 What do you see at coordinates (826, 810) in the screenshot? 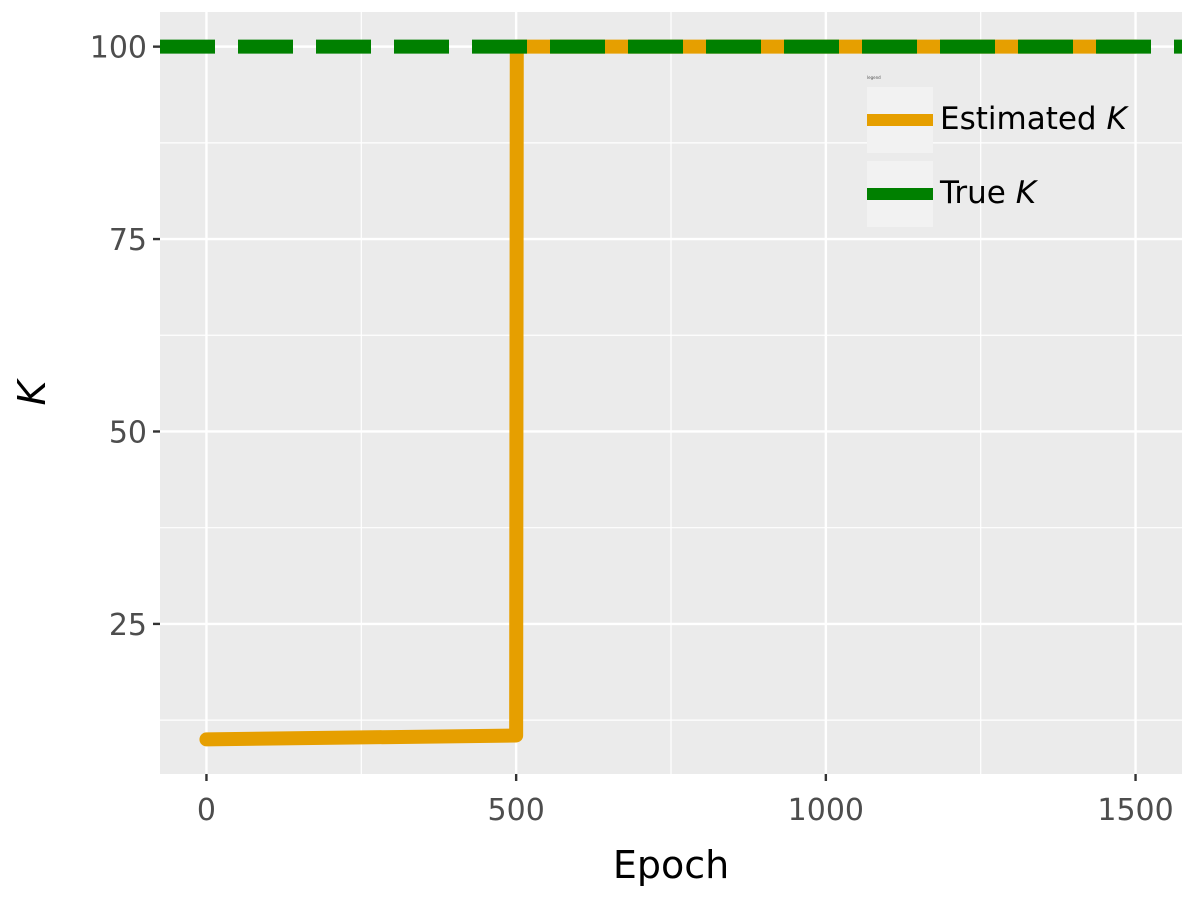
I see `x-tick-label: 1000` at bounding box center [826, 810].